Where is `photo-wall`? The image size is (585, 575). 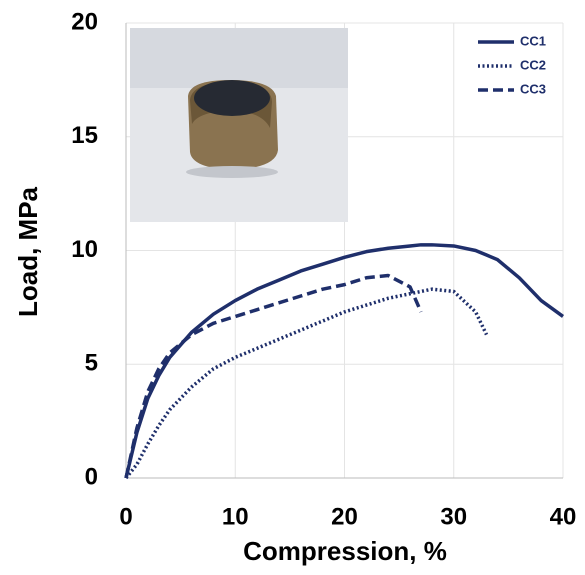 photo-wall is located at coordinates (239, 58).